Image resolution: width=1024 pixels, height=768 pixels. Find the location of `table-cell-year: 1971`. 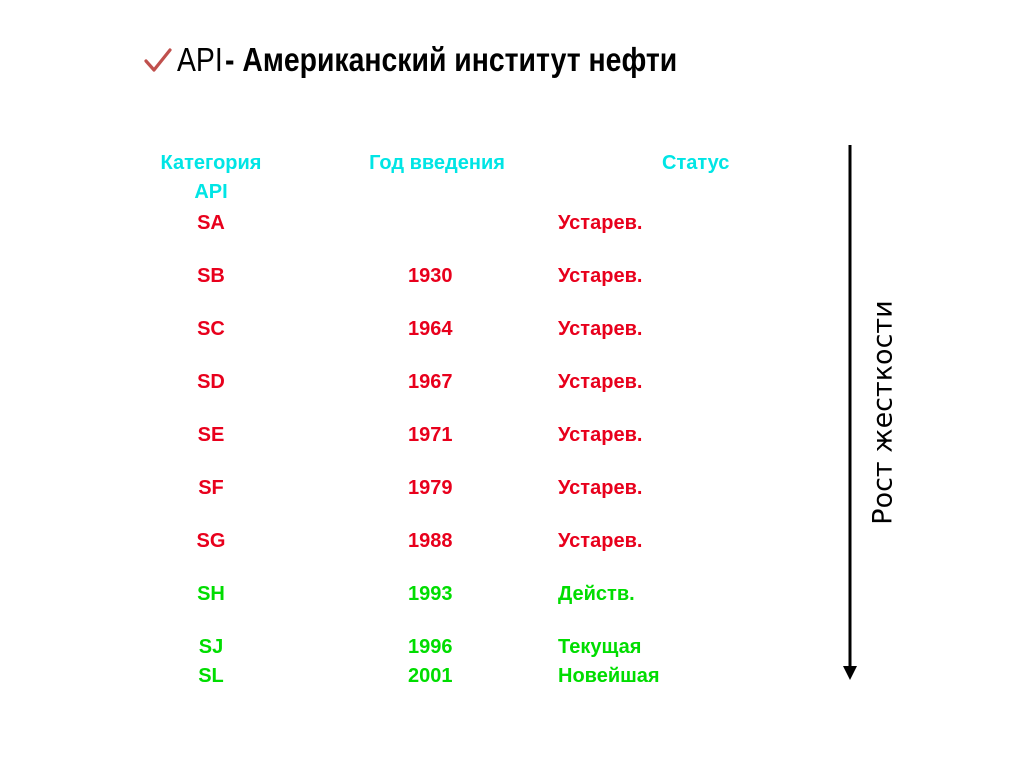

table-cell-year: 1971 is located at coordinates (430, 435).